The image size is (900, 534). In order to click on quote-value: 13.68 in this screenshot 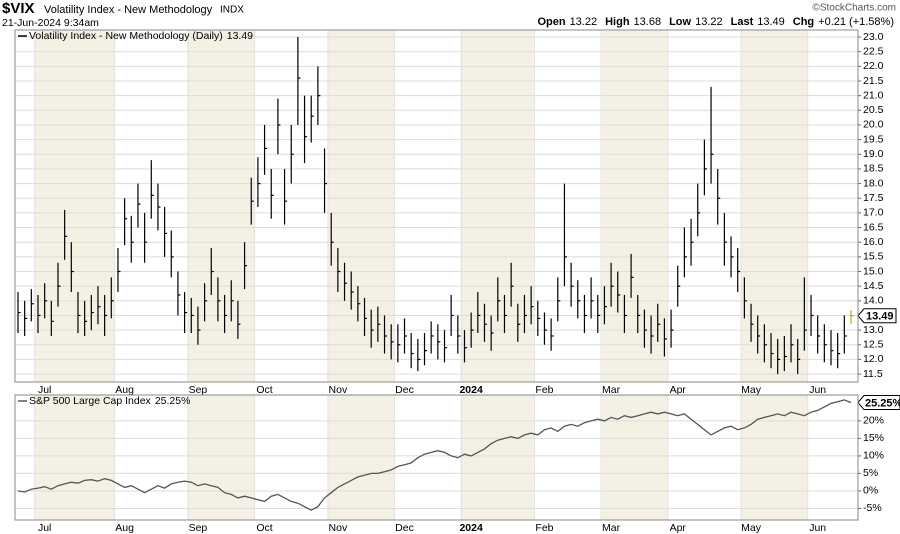, I will do `click(648, 22)`.